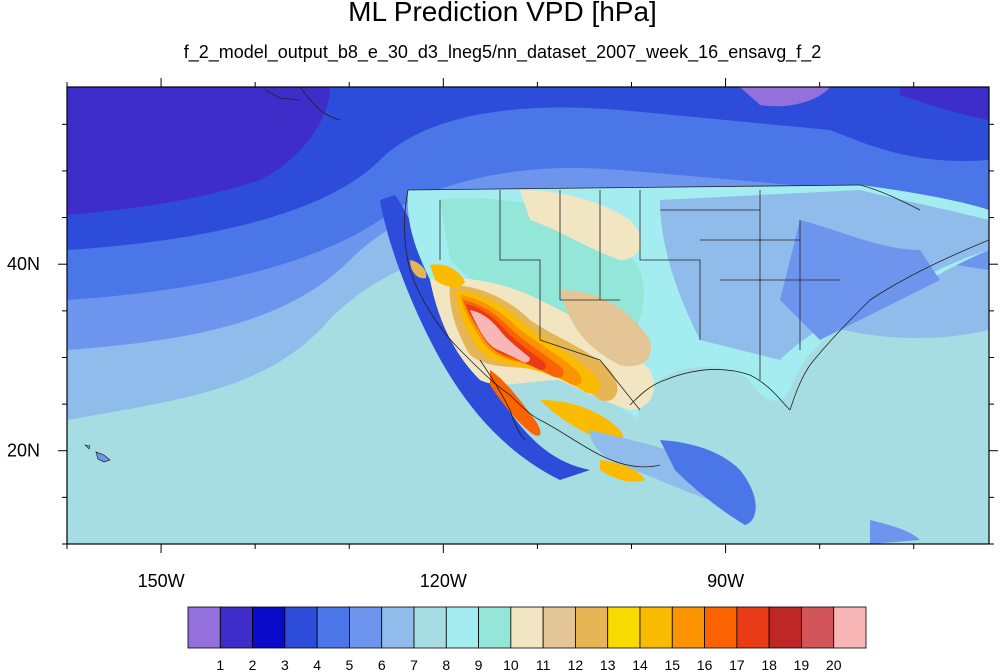 The height and width of the screenshot is (672, 1005). I want to click on colorbar-label: 10, so click(511, 664).